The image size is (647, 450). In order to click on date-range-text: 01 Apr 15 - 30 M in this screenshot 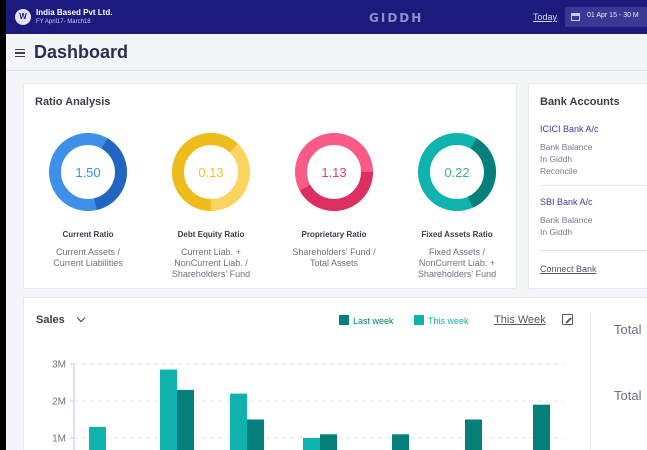, I will do `click(613, 15)`.